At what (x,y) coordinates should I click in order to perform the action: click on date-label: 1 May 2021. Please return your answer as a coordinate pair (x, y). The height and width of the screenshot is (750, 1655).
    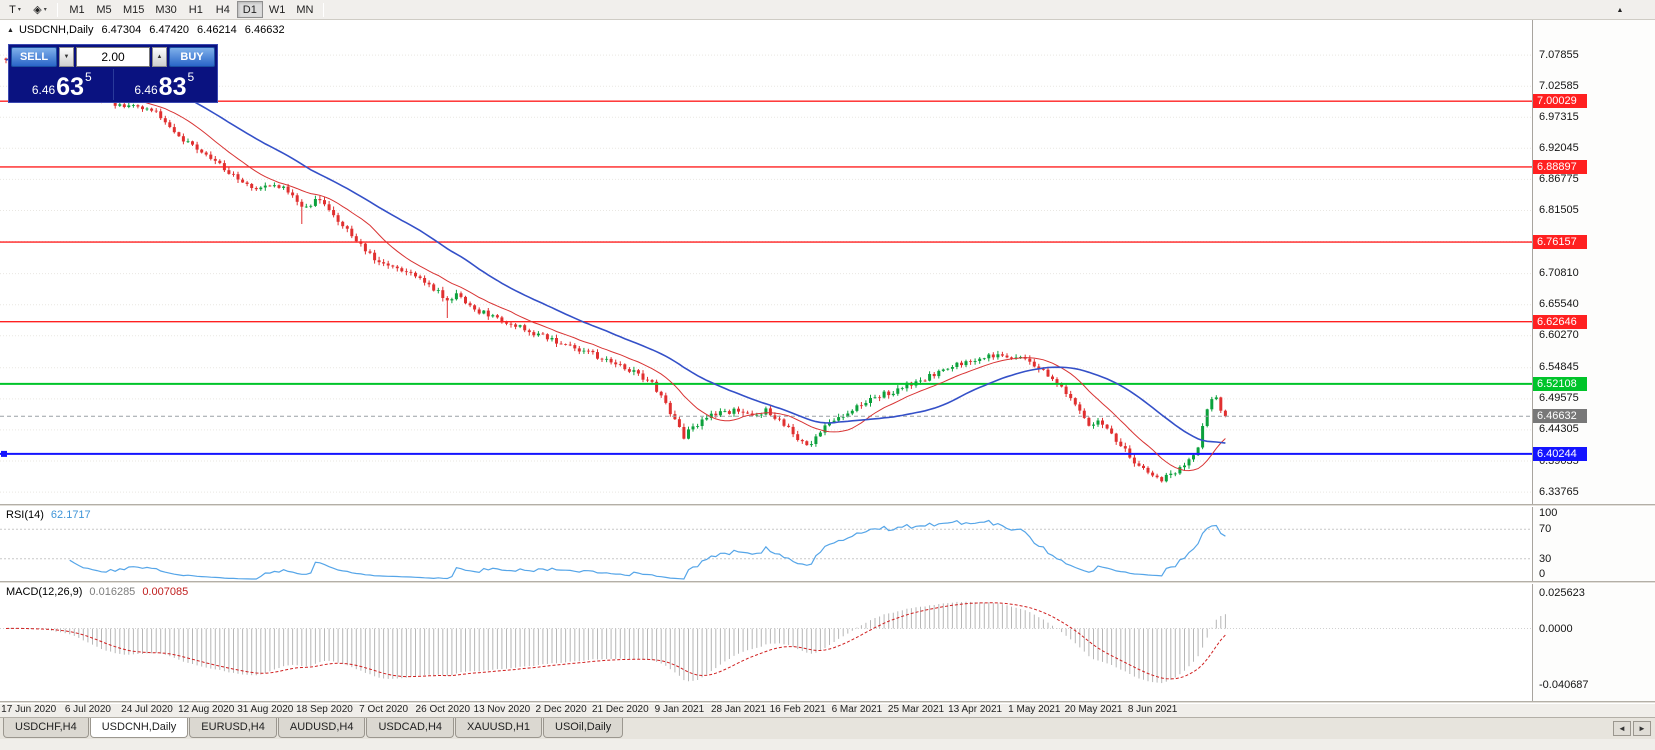
    Looking at the image, I should click on (1034, 709).